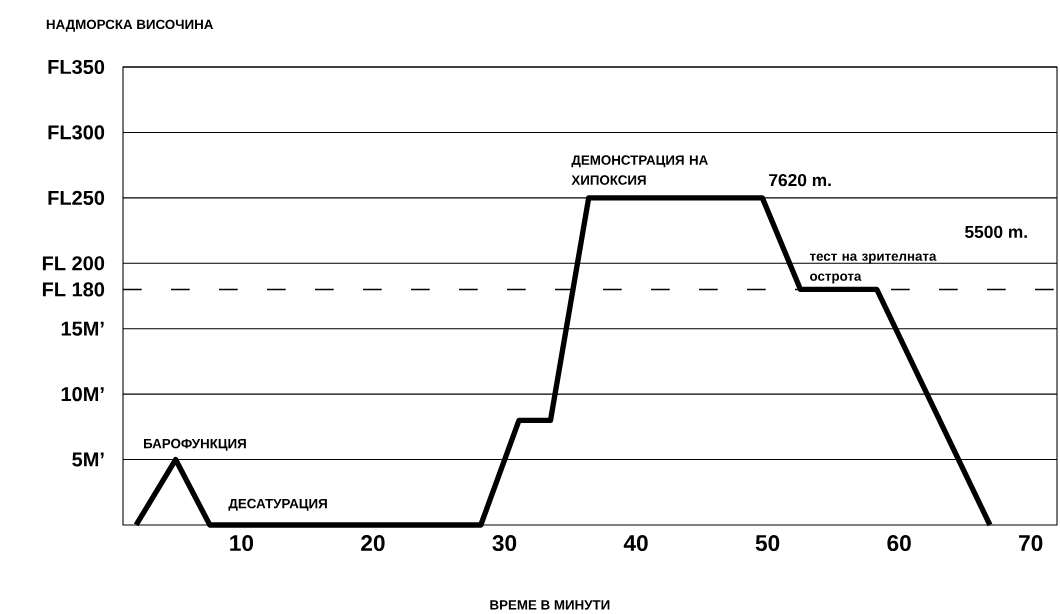  Describe the element at coordinates (88, 459) in the screenshot. I see `y-tick-label: 5M’` at that location.